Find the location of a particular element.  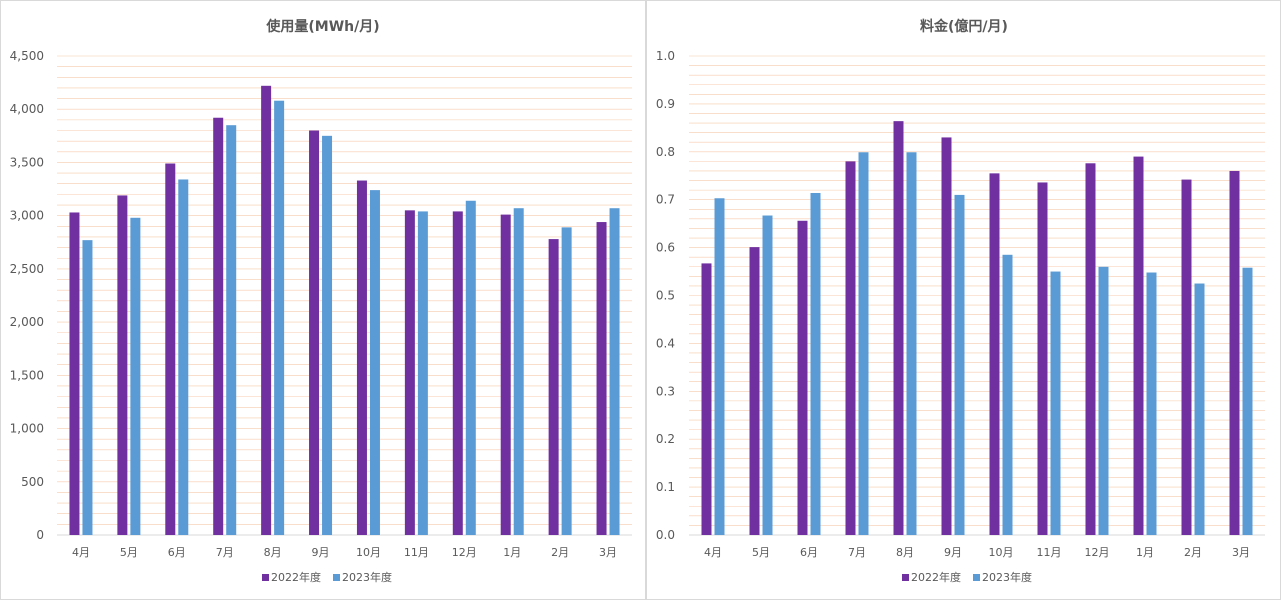

y-tick-label: 0.0 is located at coordinates (665, 535).